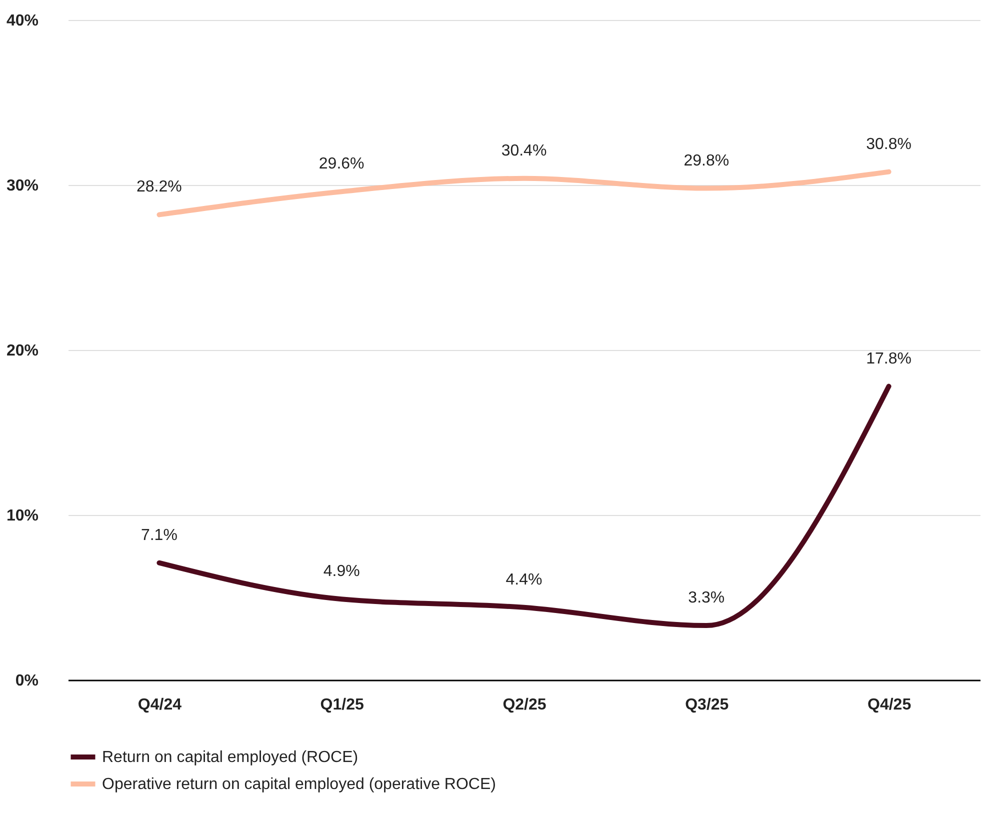  What do you see at coordinates (230, 757) in the screenshot?
I see `legend-label: Return on capital employed (ROCE)` at bounding box center [230, 757].